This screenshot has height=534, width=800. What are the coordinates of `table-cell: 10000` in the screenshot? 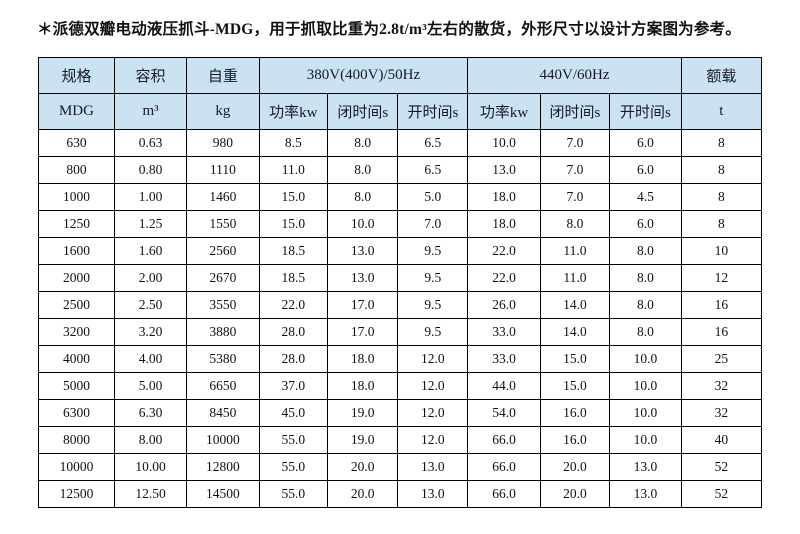 It's located at (223, 440).